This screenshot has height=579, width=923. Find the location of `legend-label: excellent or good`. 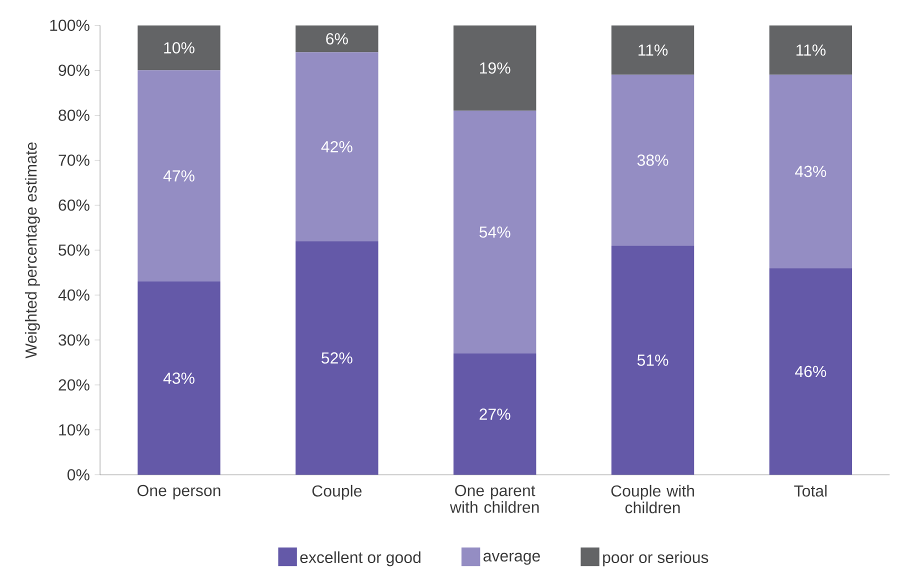

legend-label: excellent or good is located at coordinates (360, 558).